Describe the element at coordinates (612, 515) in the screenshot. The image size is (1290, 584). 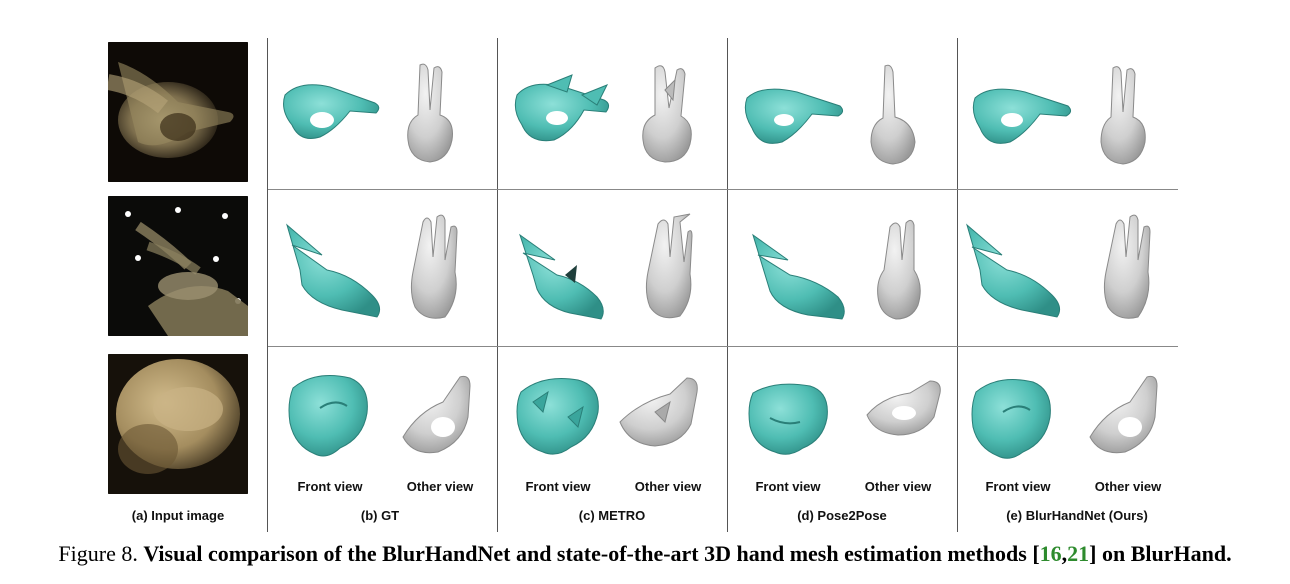
I see `column-label-metro: (c) METRO` at that location.